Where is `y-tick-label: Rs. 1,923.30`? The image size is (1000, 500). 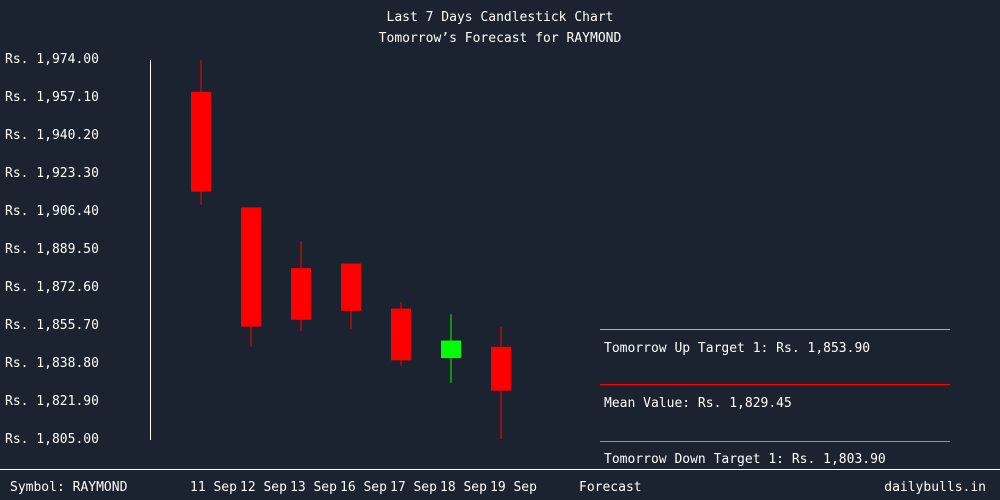 y-tick-label: Rs. 1,923.30 is located at coordinates (52, 173).